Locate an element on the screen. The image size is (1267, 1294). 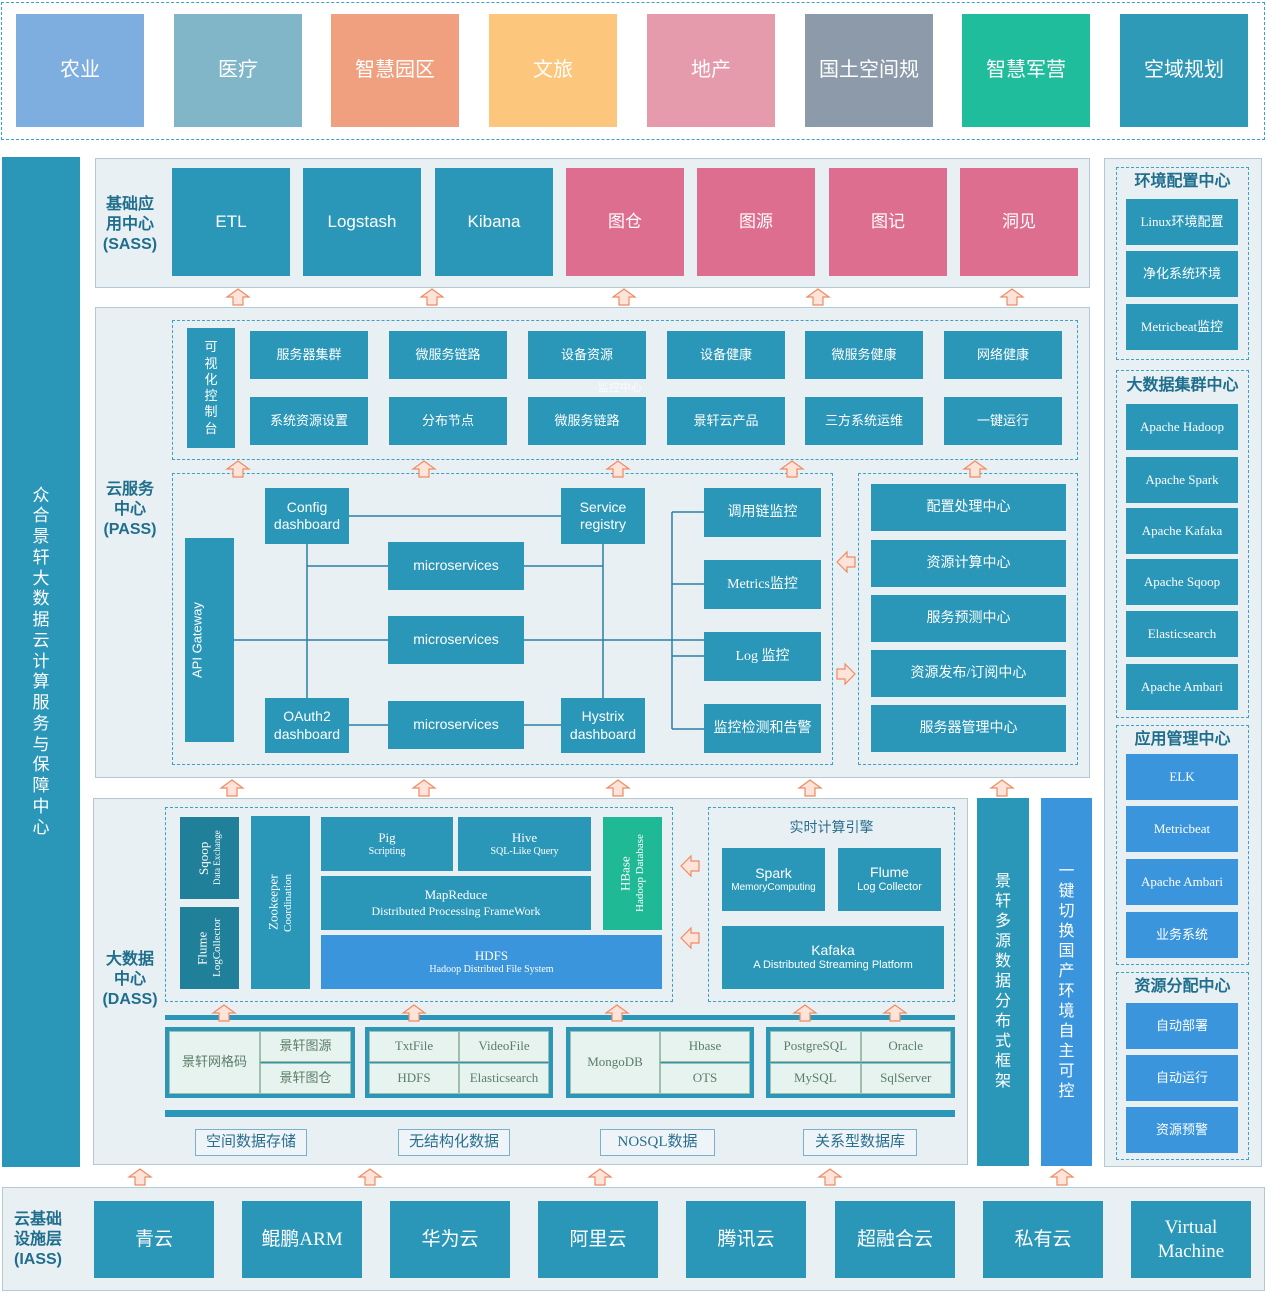
hadoop-frame is located at coordinates (419, 904).